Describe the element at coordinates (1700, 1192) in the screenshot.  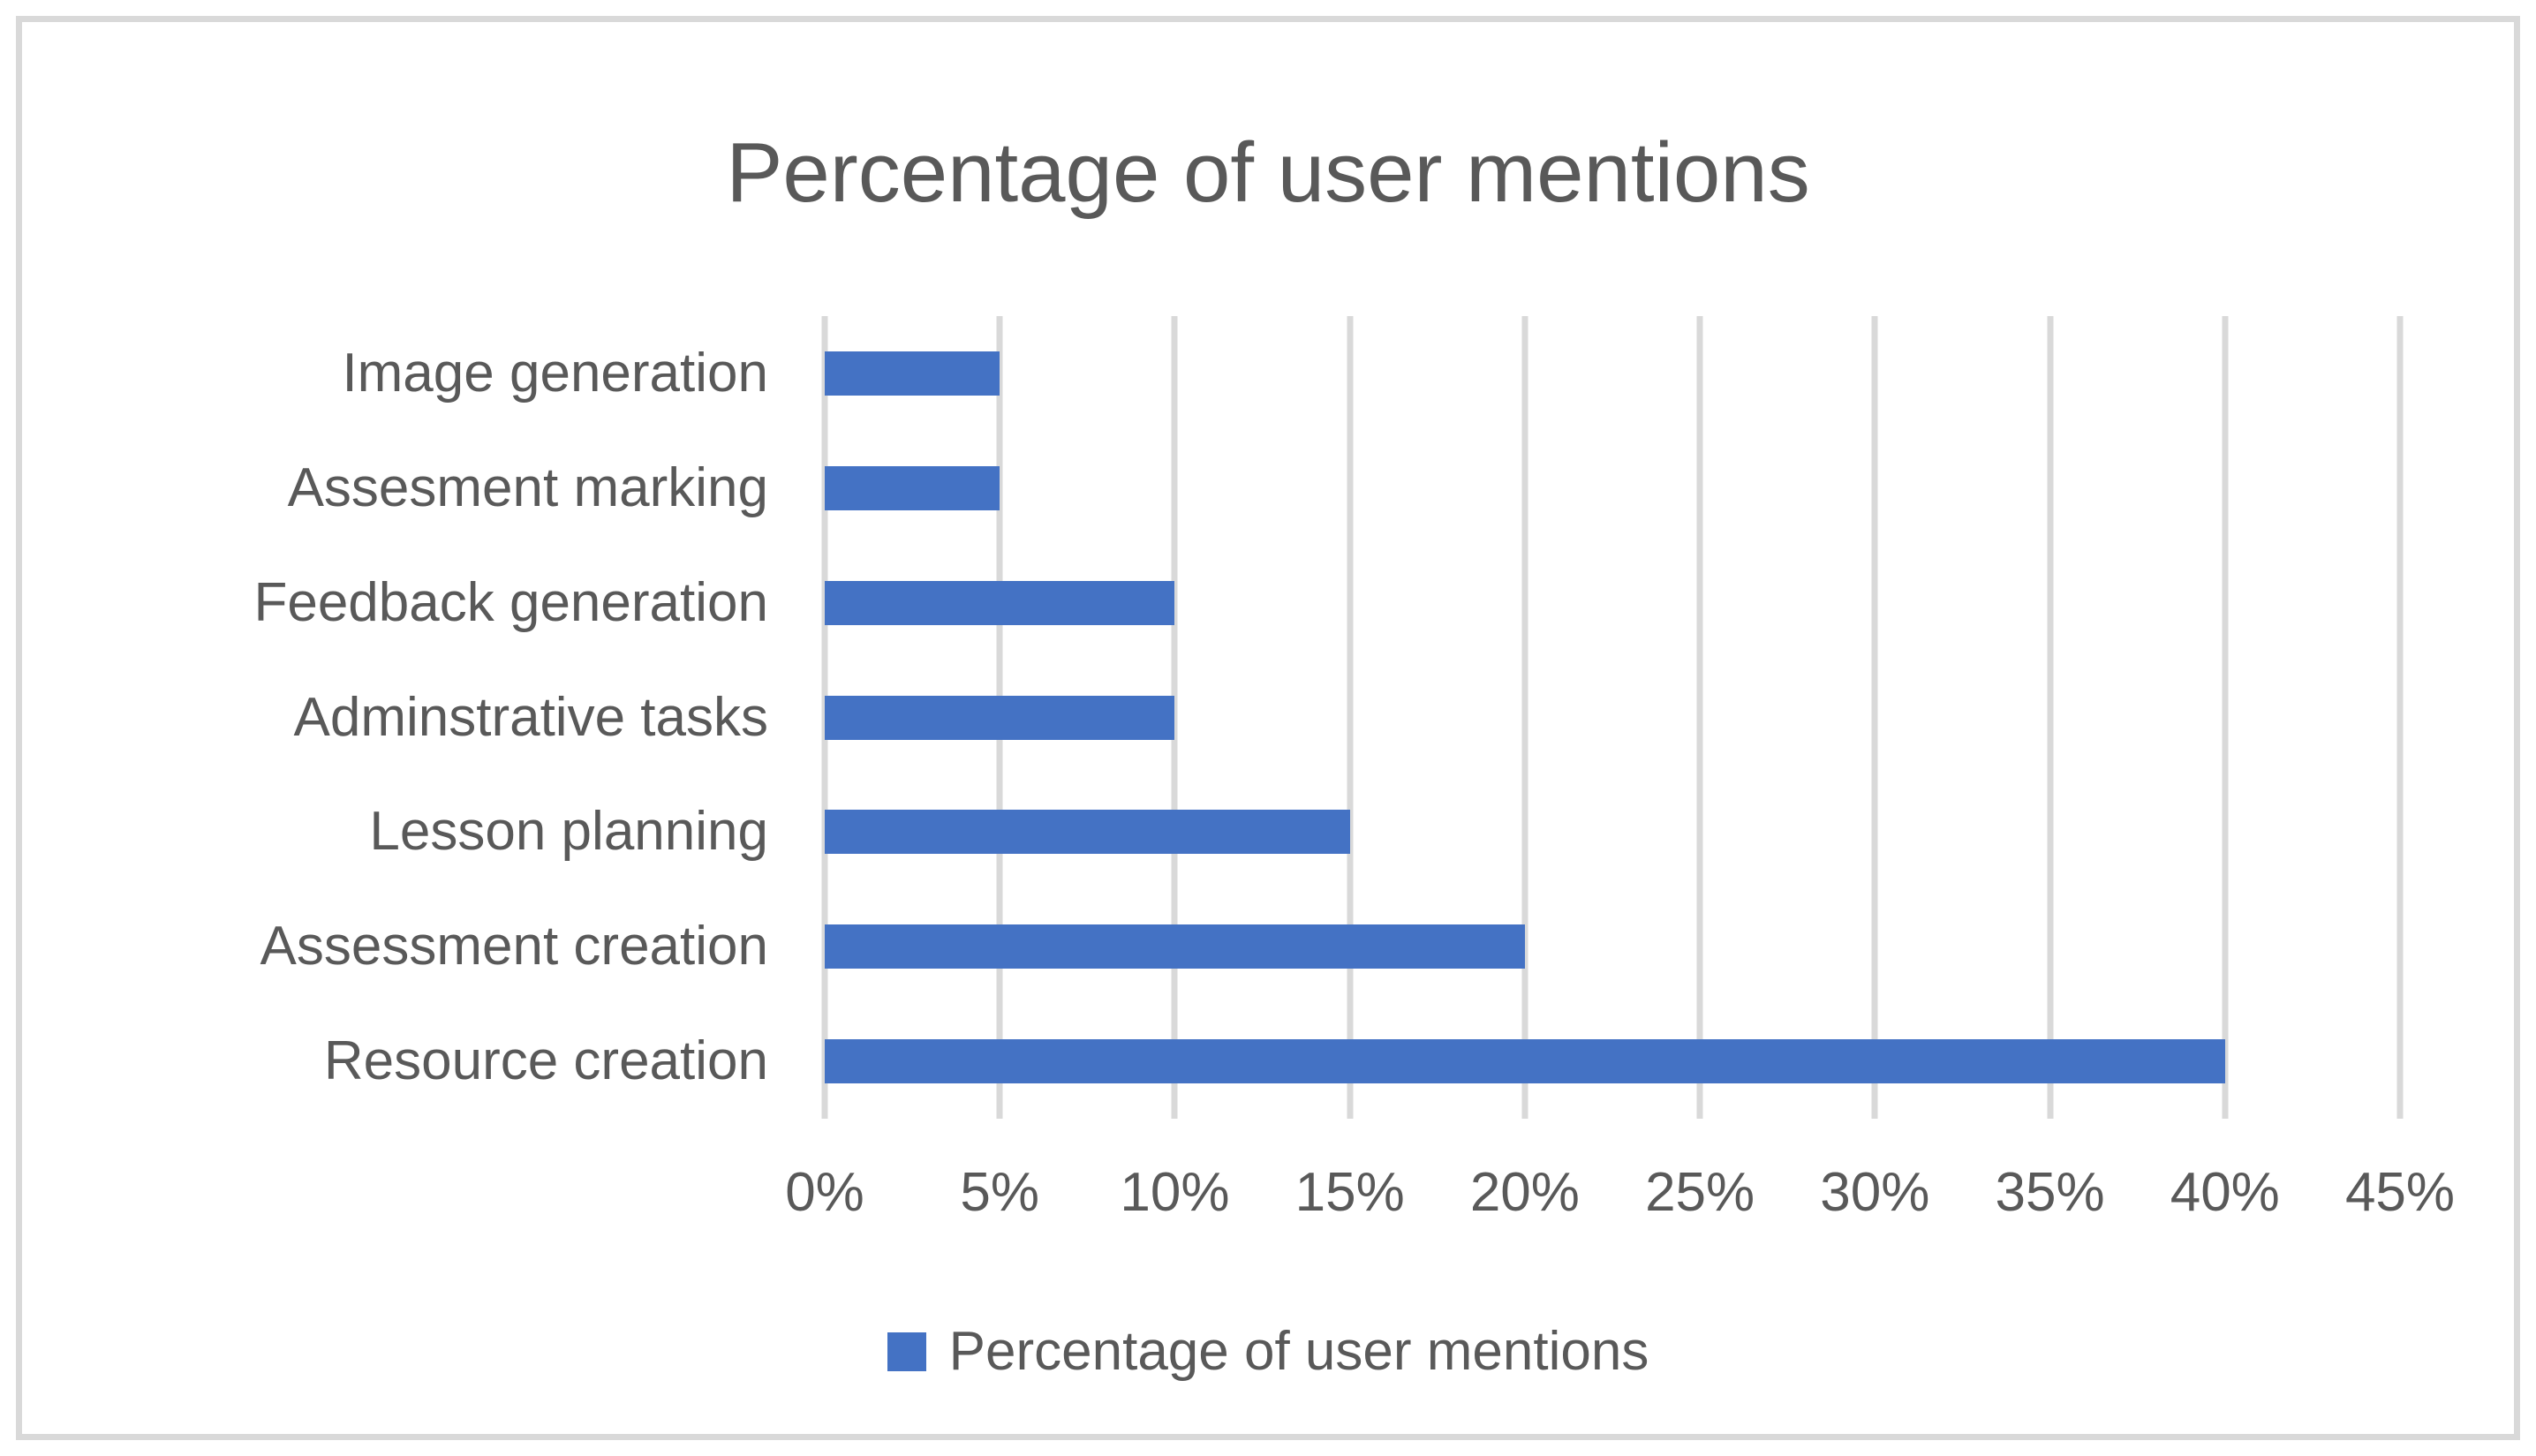
I see `x-tick-label: 25%` at that location.